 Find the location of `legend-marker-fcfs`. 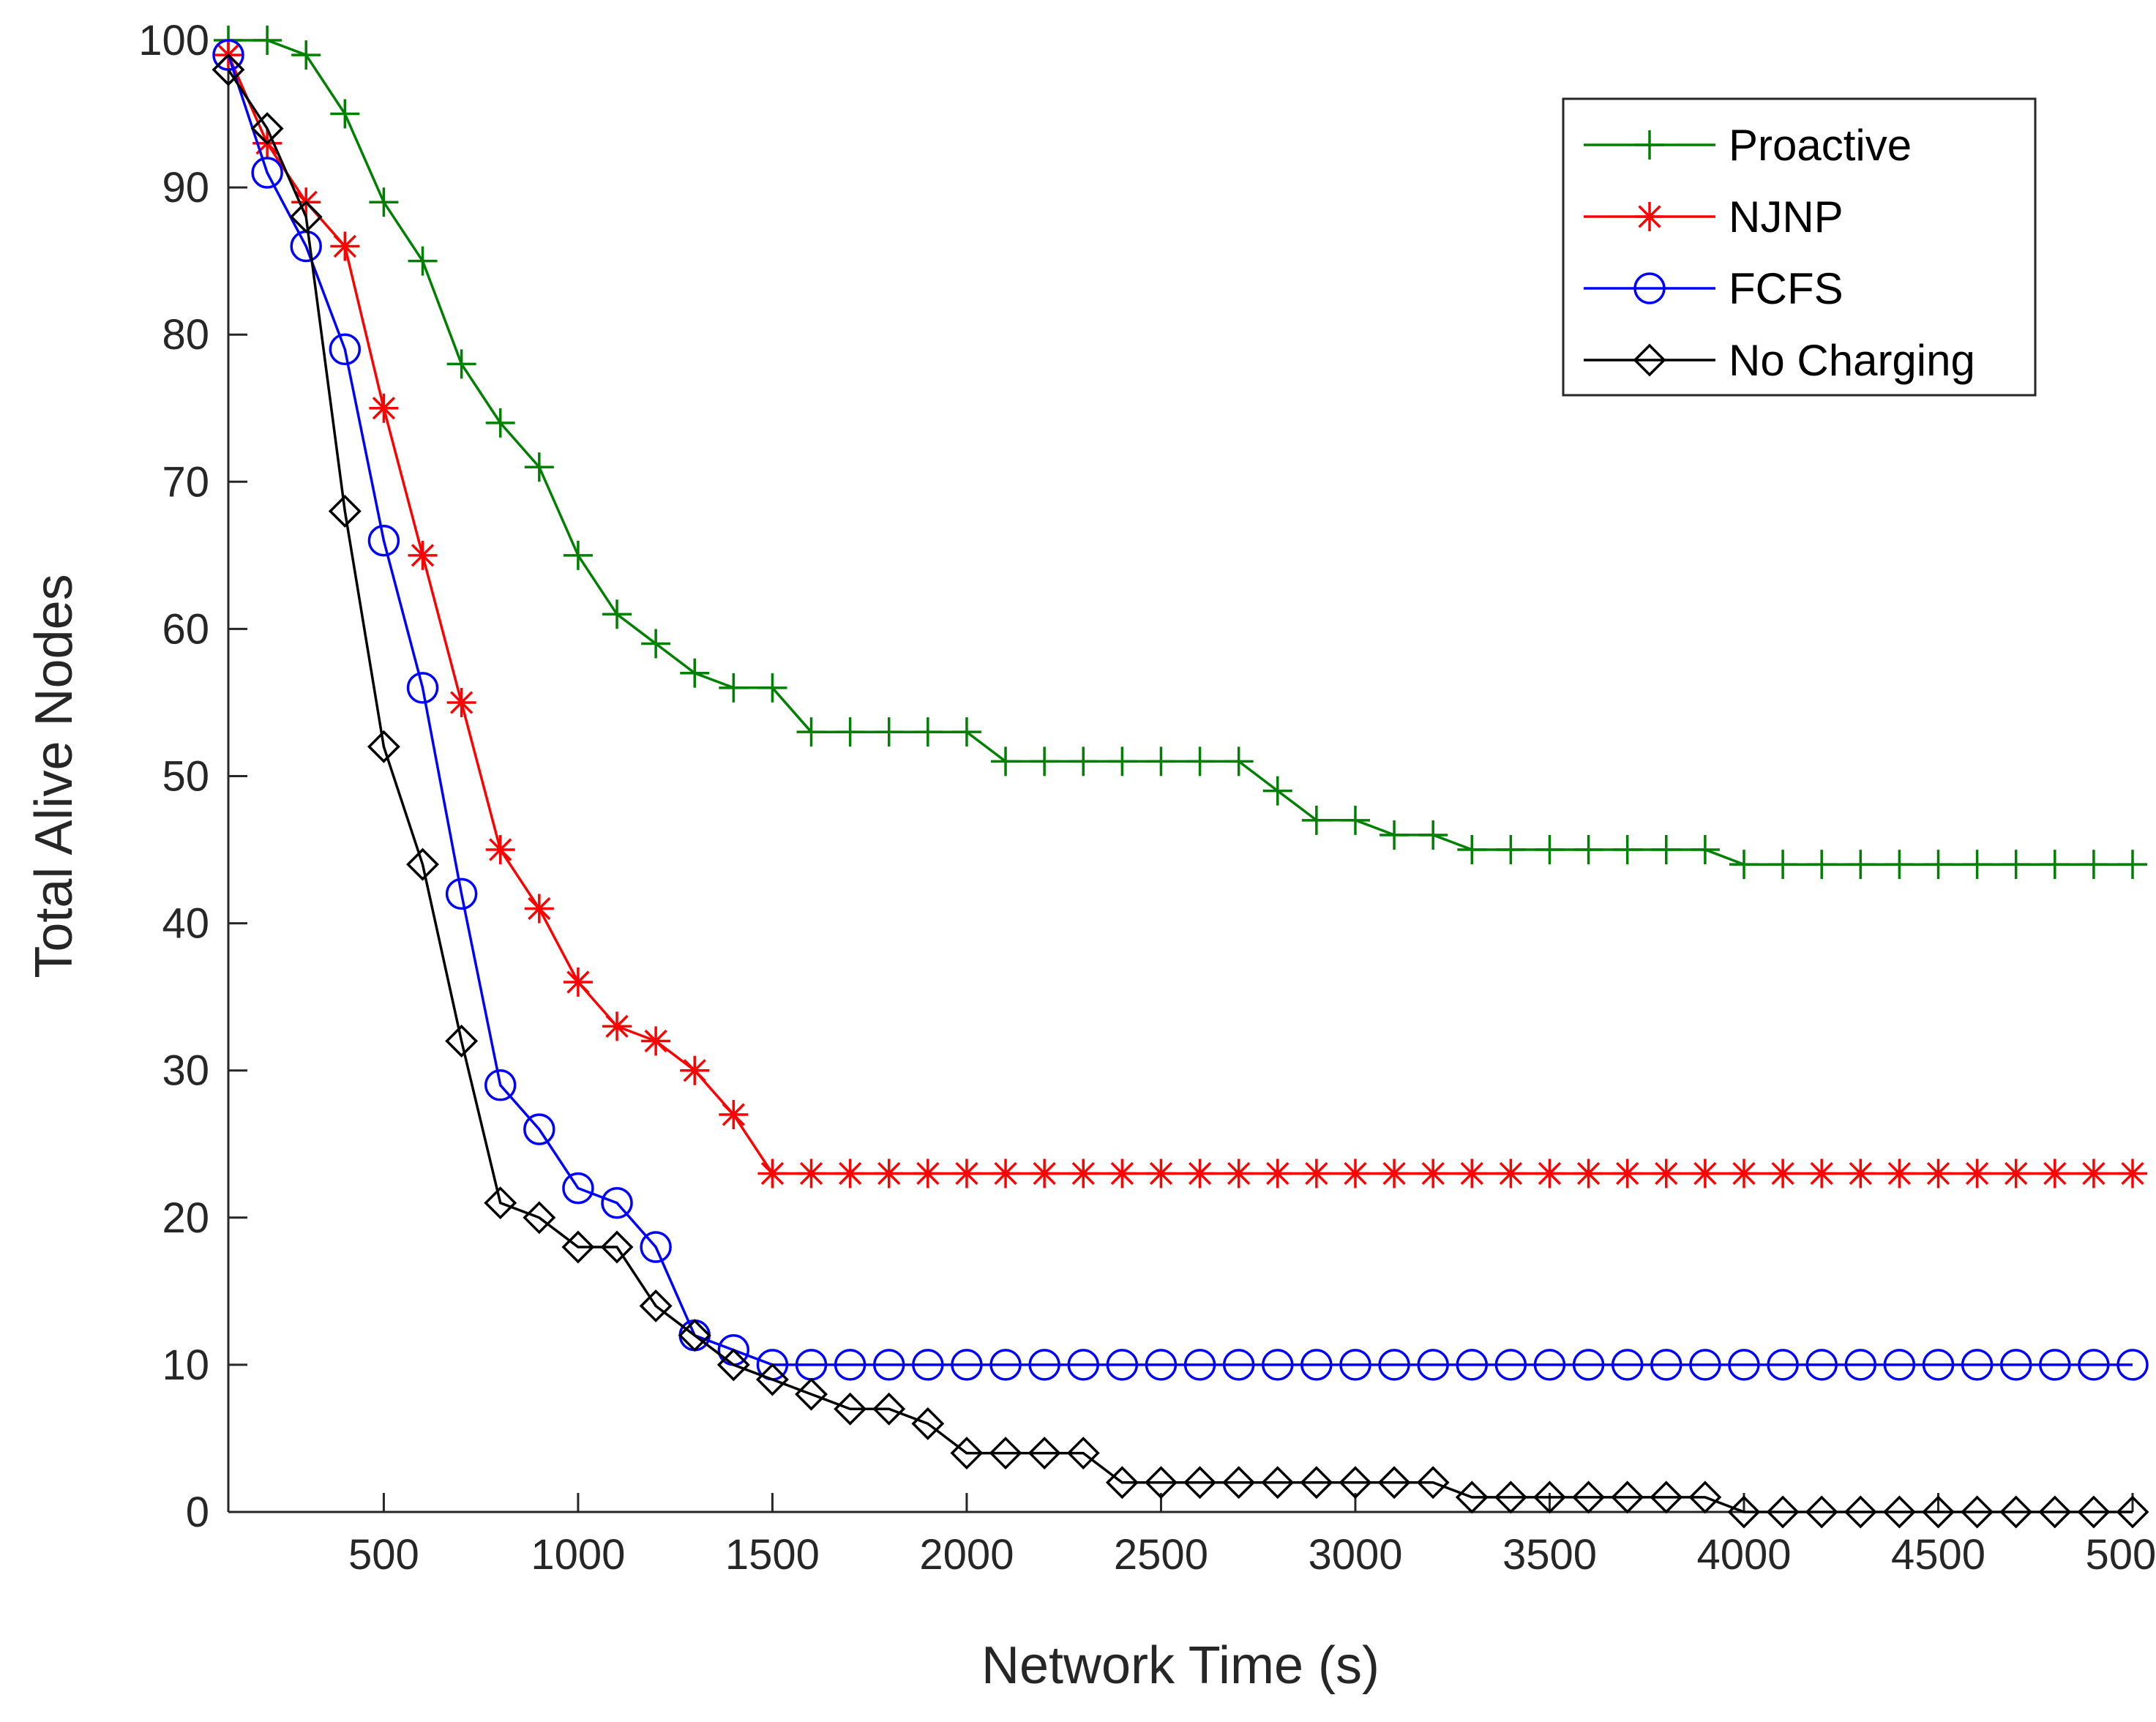

legend-marker-fcfs is located at coordinates (1649, 288).